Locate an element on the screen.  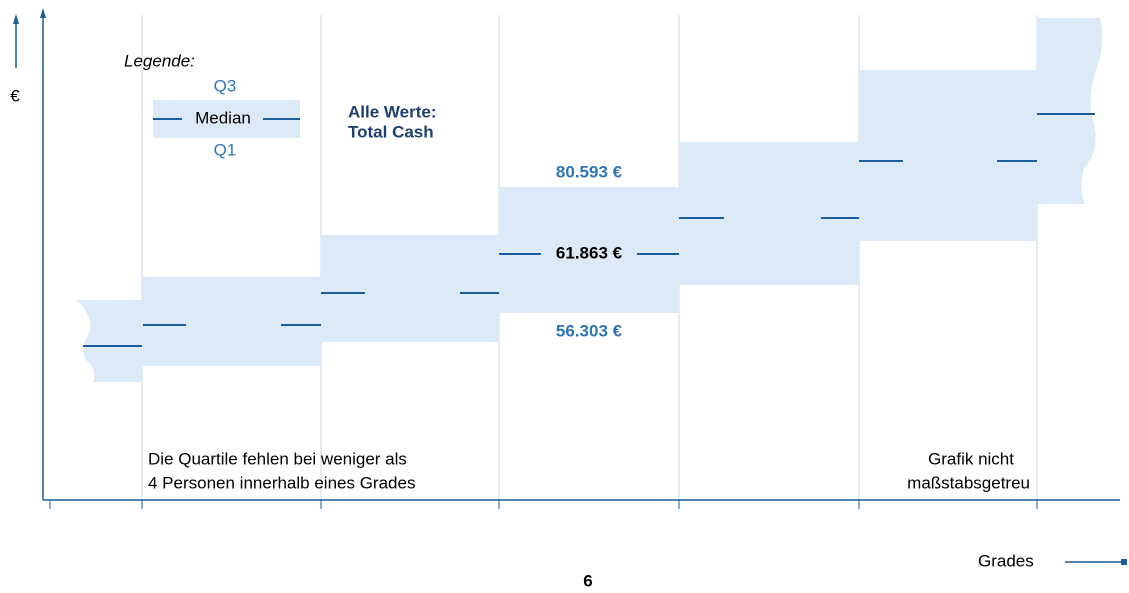
example-median: 61.863 € is located at coordinates (589, 252).